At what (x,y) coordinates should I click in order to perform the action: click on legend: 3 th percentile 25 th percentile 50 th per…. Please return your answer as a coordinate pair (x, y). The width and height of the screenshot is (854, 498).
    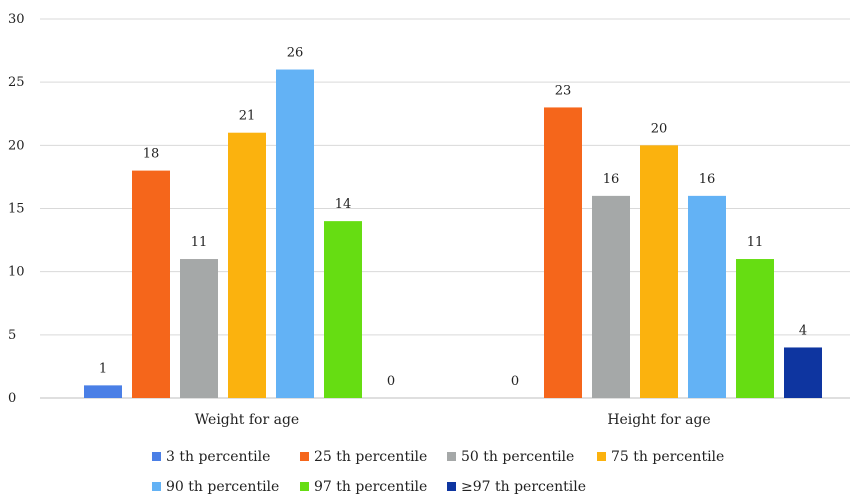
    Looking at the image, I should click on (438, 472).